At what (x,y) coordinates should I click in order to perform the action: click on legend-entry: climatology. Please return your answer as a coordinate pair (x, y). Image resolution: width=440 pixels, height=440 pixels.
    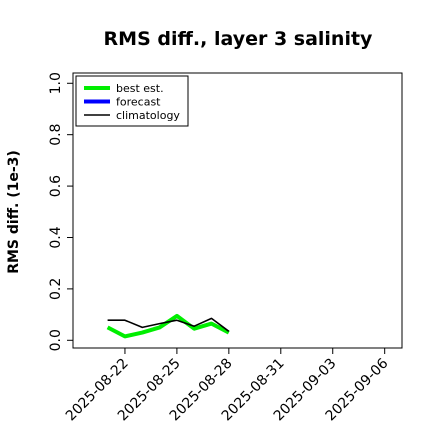
    Looking at the image, I should click on (148, 115).